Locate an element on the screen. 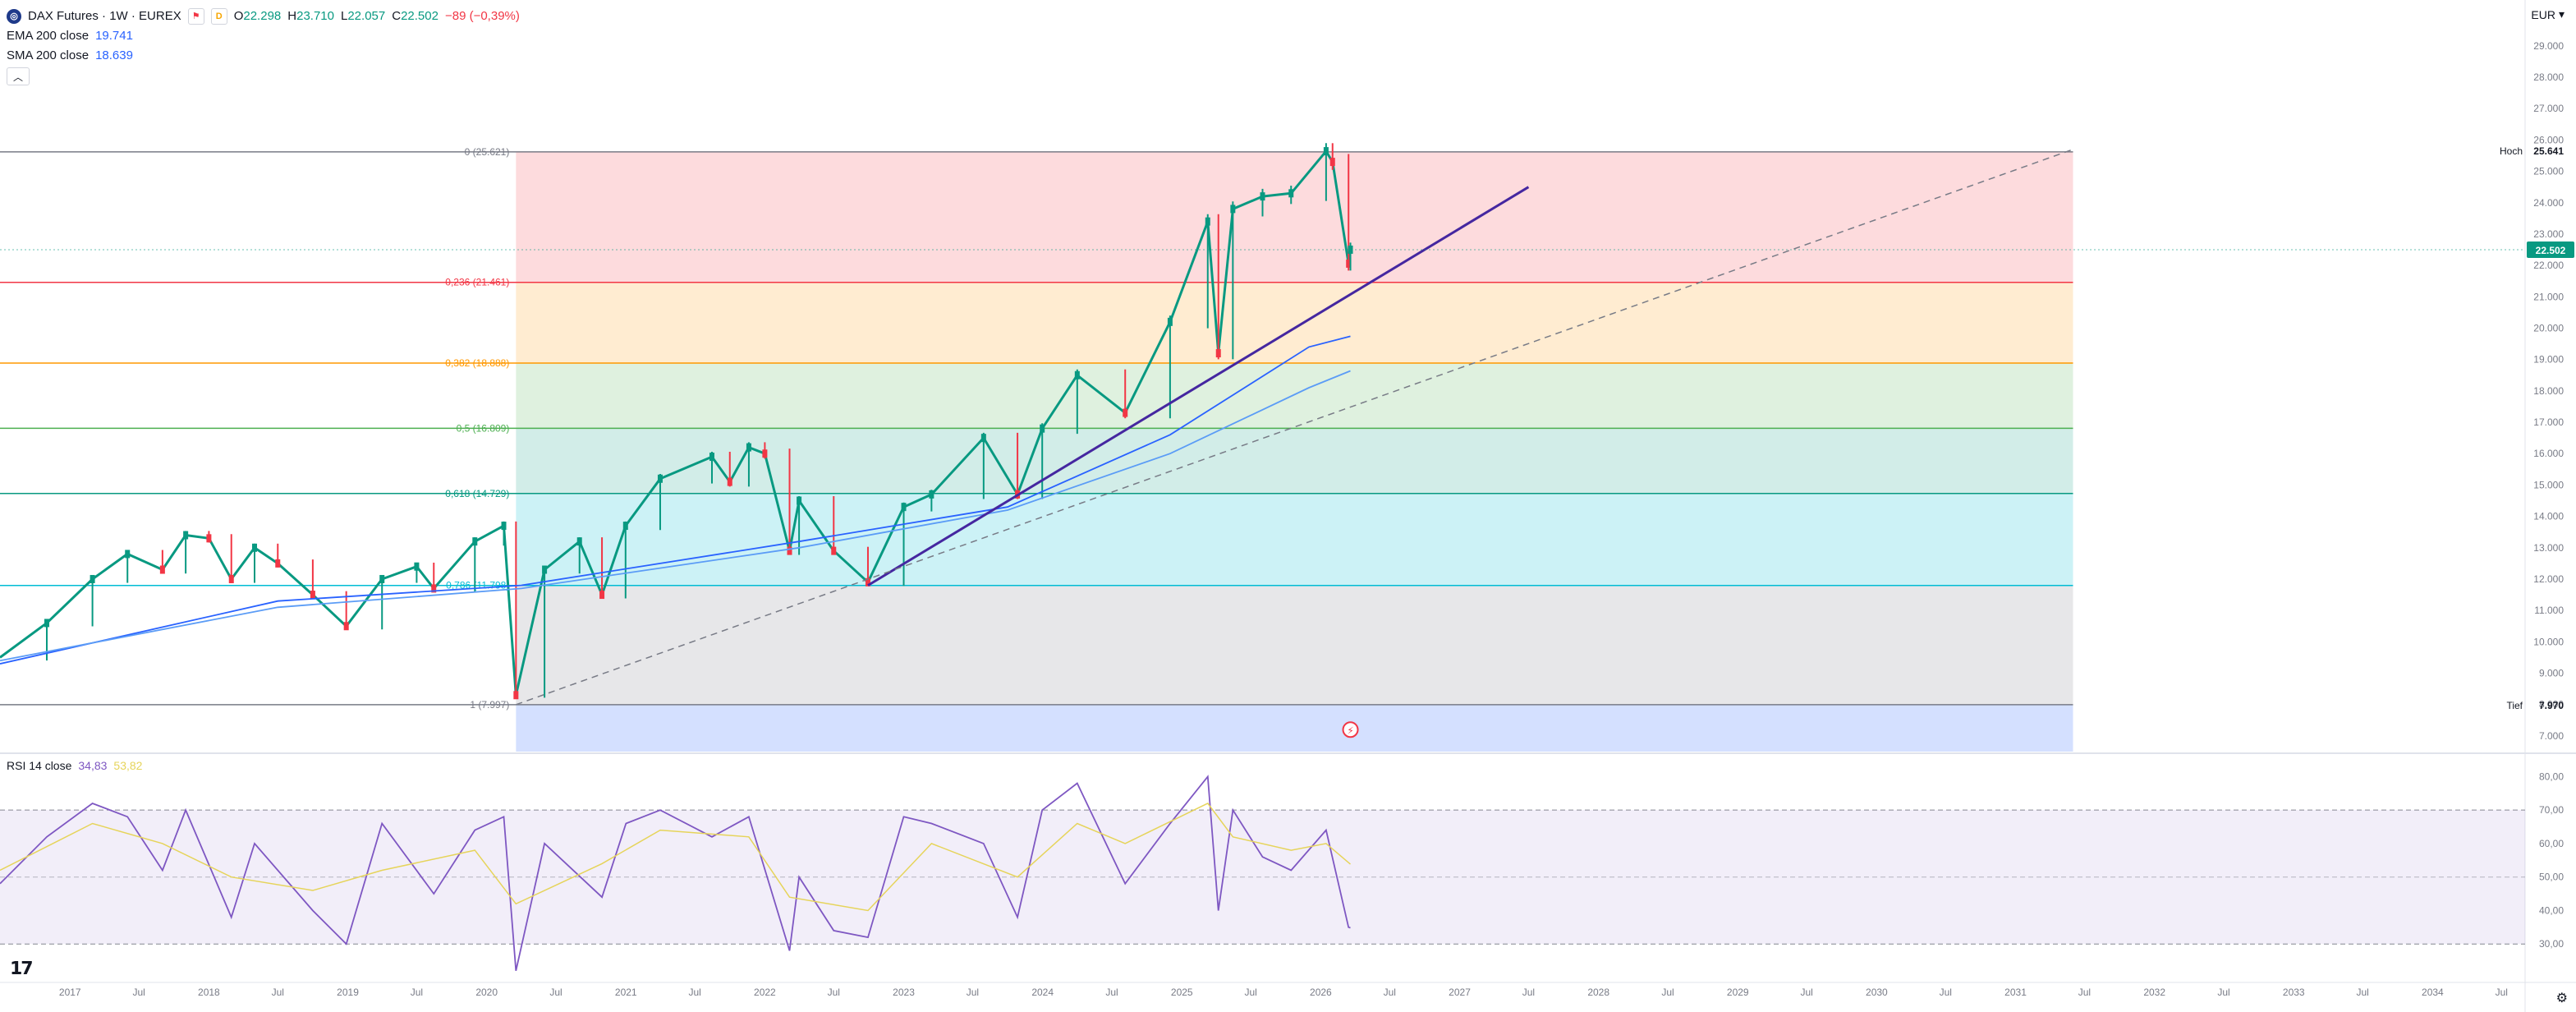 Image resolution: width=2576 pixels, height=1012 pixels. collapse-legend-button: ︿ is located at coordinates (18, 76).